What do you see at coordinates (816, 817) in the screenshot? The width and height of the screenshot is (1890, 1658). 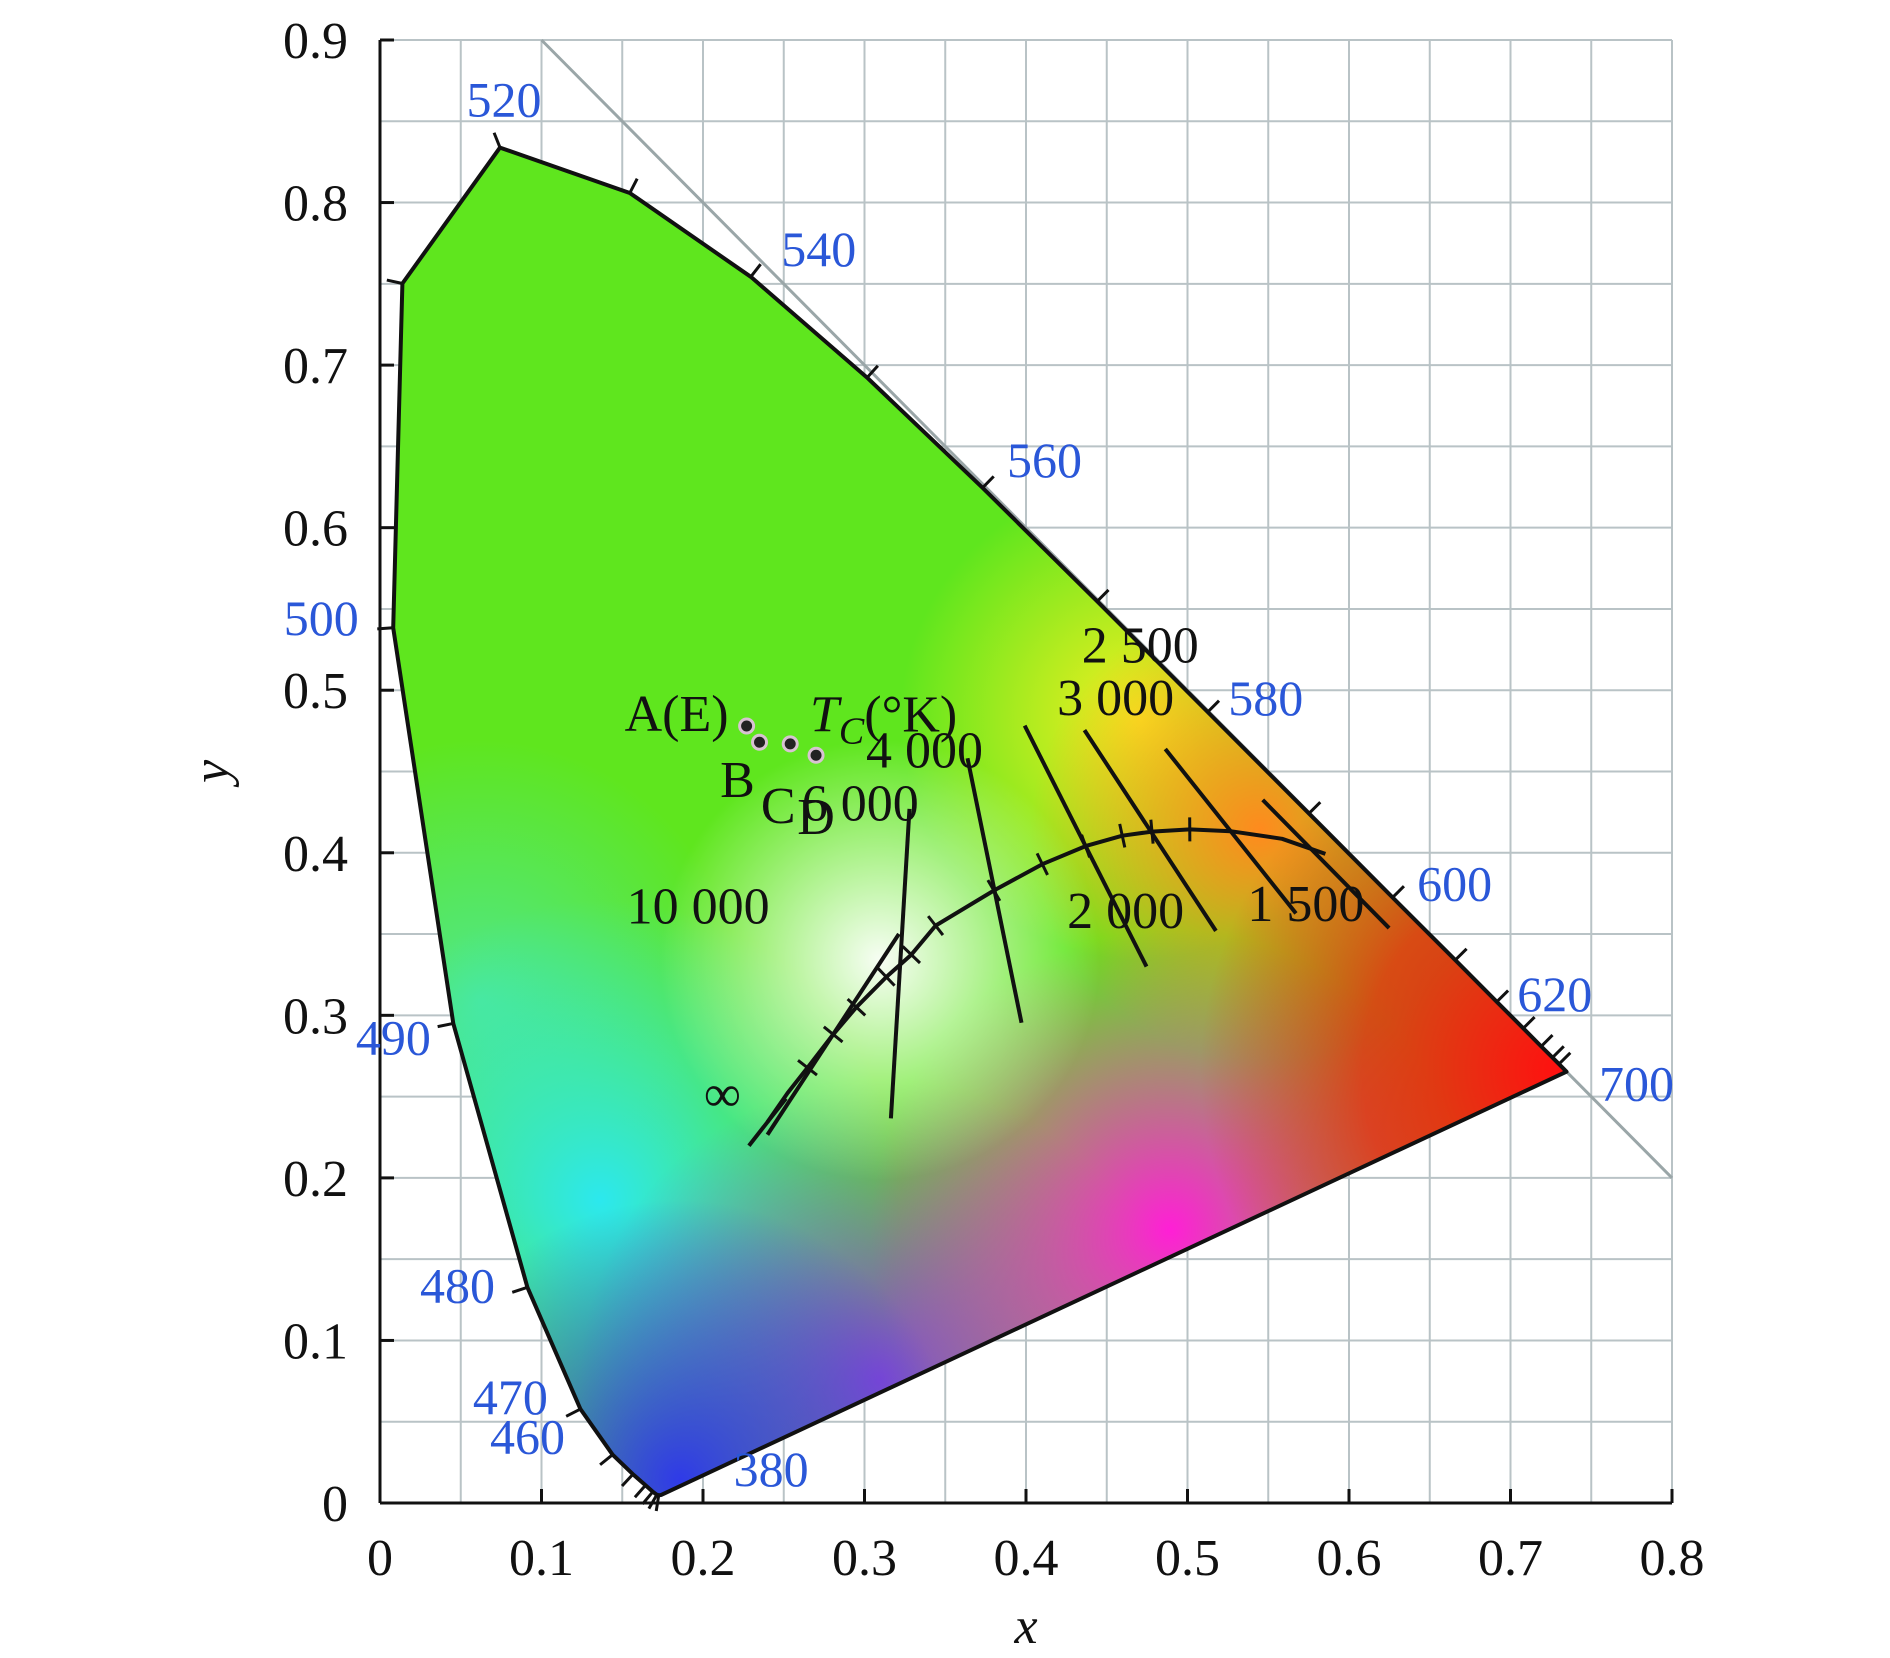 I see `illuminant-label: D` at bounding box center [816, 817].